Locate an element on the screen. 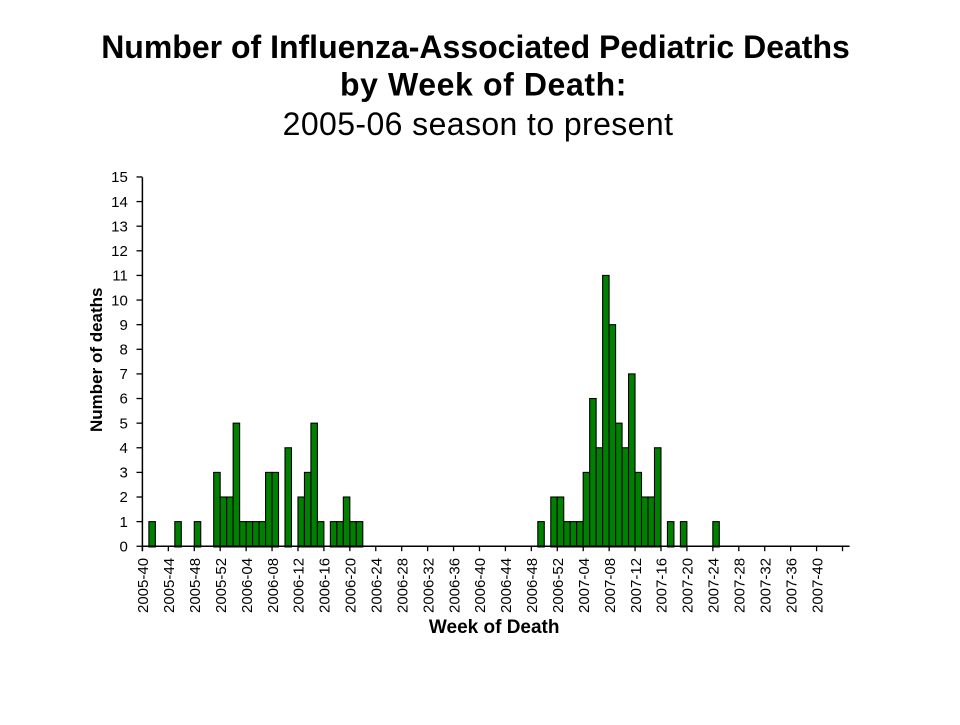 This screenshot has width=960, height=725. svg-text: 2006-24 is located at coordinates (376, 585).